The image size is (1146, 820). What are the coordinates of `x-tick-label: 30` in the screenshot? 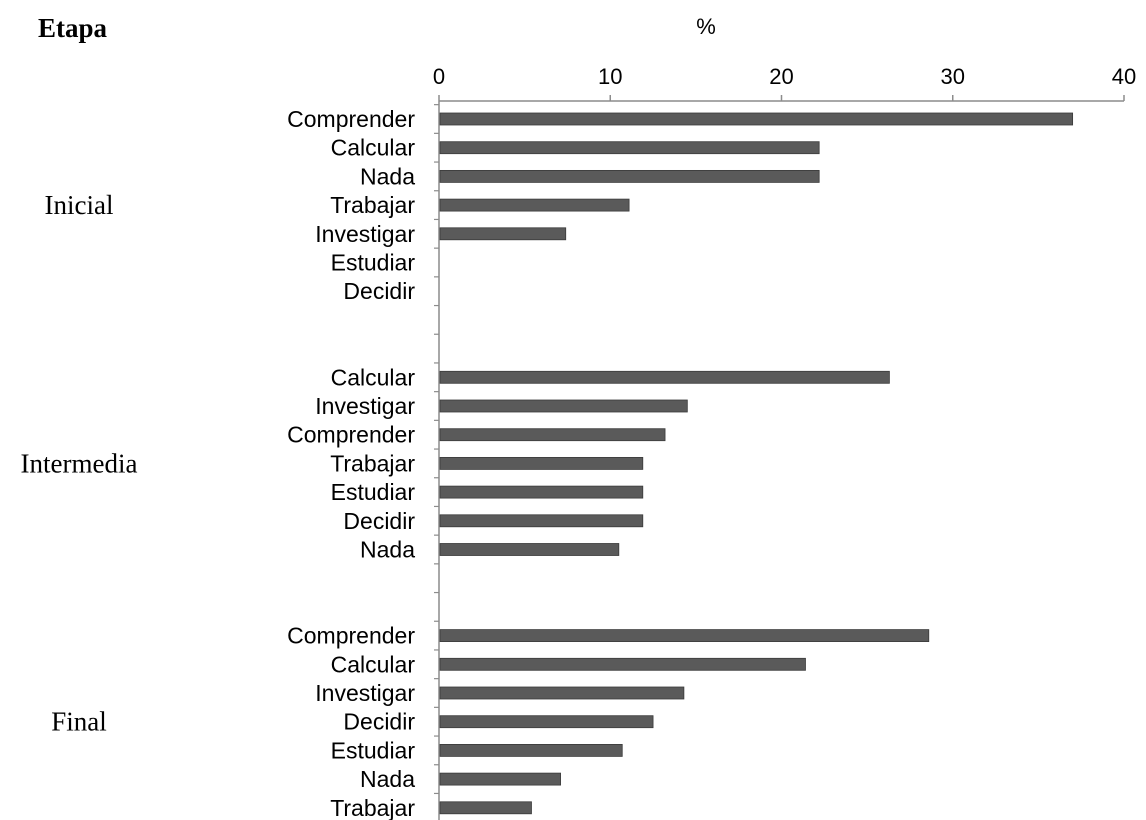 It's located at (953, 76).